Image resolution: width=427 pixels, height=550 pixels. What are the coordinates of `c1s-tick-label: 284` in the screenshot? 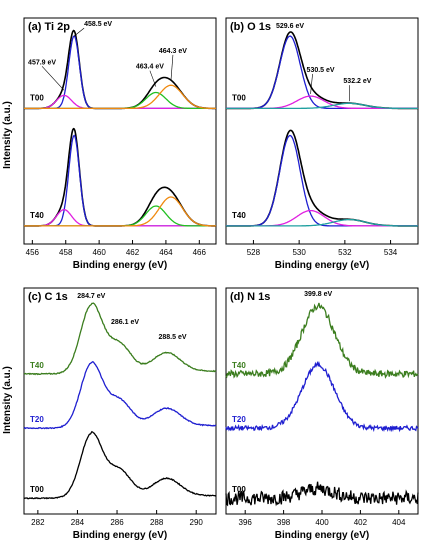 It's located at (78, 522).